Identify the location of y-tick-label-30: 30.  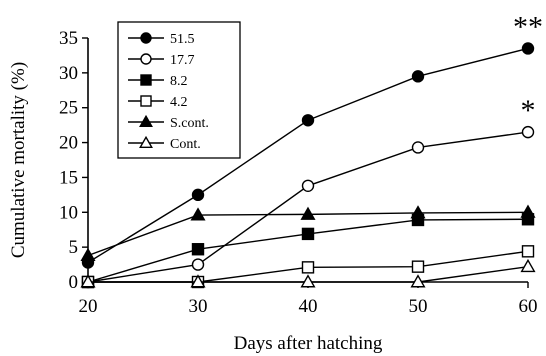
(68, 73).